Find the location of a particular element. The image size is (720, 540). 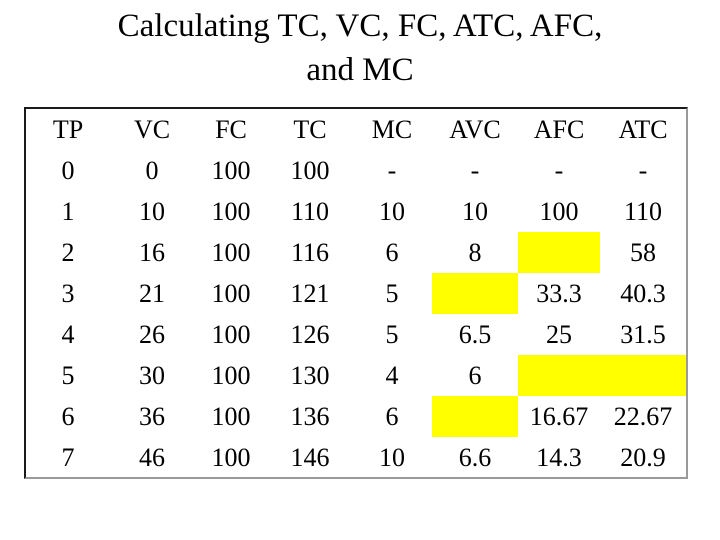

cell-tp: 5 is located at coordinates (68, 375).